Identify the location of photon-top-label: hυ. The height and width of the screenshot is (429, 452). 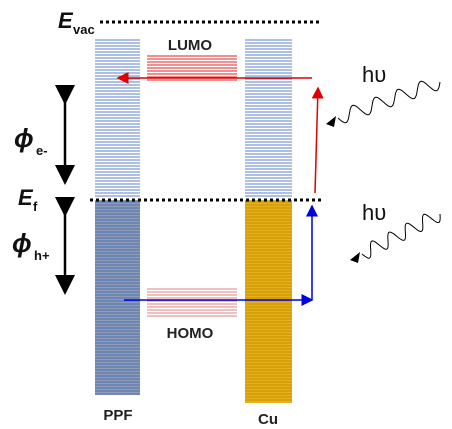
(374, 74).